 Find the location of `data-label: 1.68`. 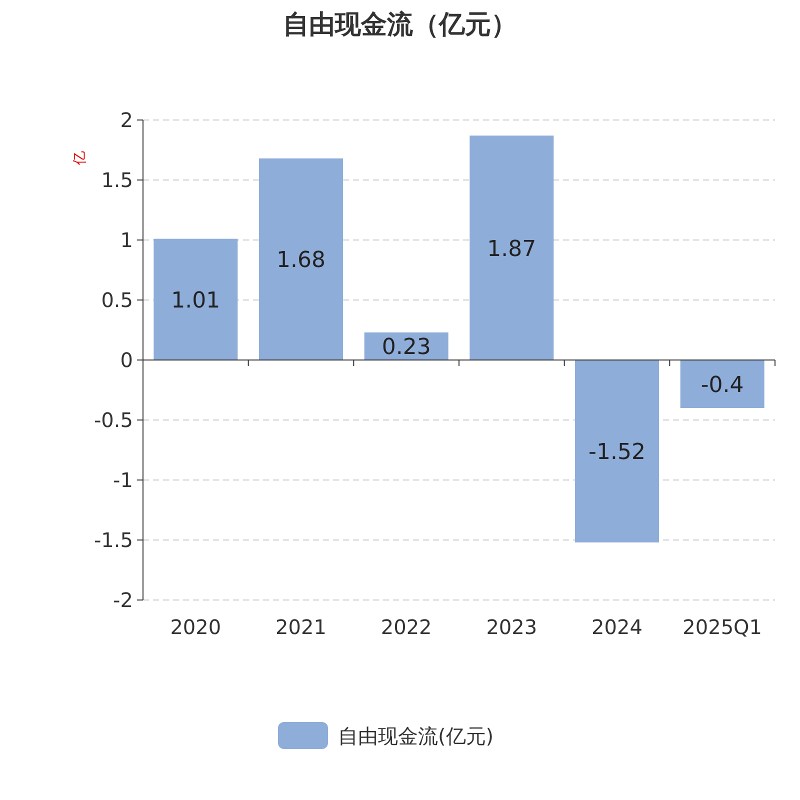

data-label: 1.68 is located at coordinates (301, 261).